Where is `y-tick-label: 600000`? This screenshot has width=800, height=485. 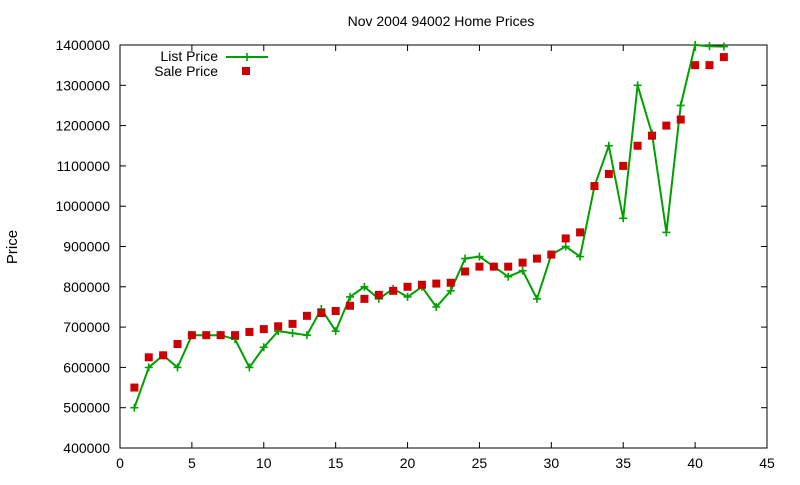 y-tick-label: 600000 is located at coordinates (86, 367).